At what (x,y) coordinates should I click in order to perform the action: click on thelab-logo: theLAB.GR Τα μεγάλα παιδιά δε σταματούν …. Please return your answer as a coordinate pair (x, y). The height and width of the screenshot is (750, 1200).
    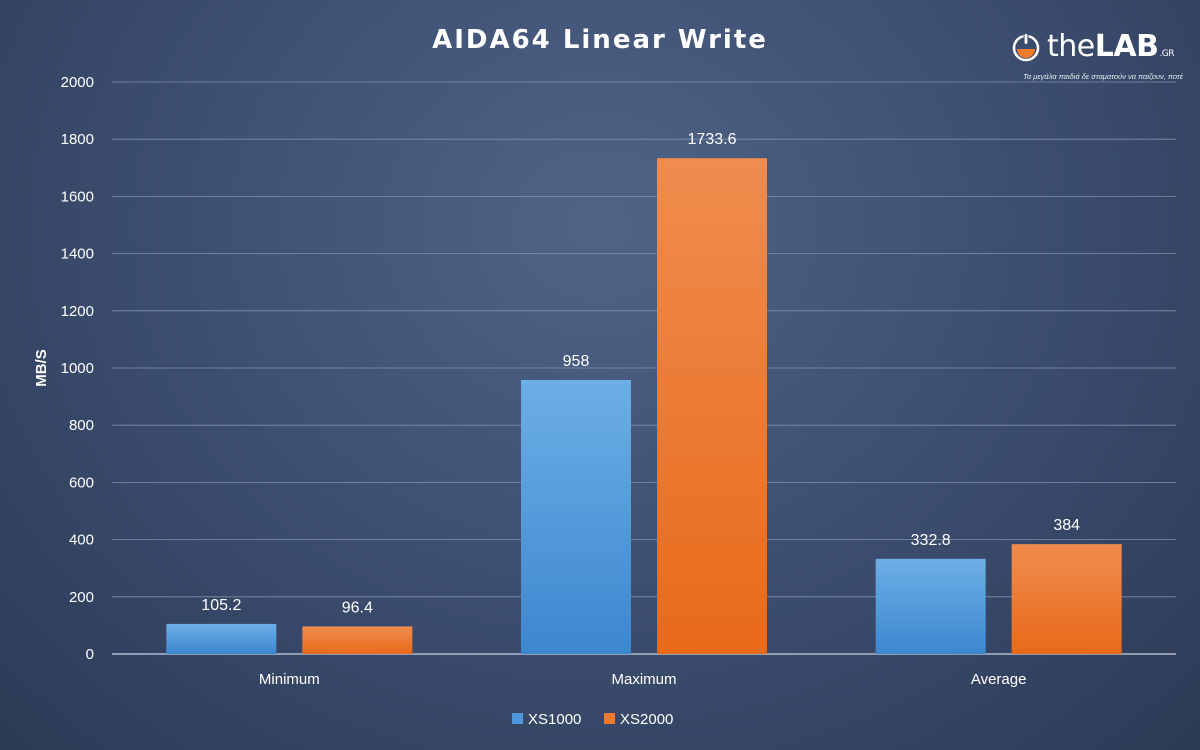
    Looking at the image, I should click on (1100, 58).